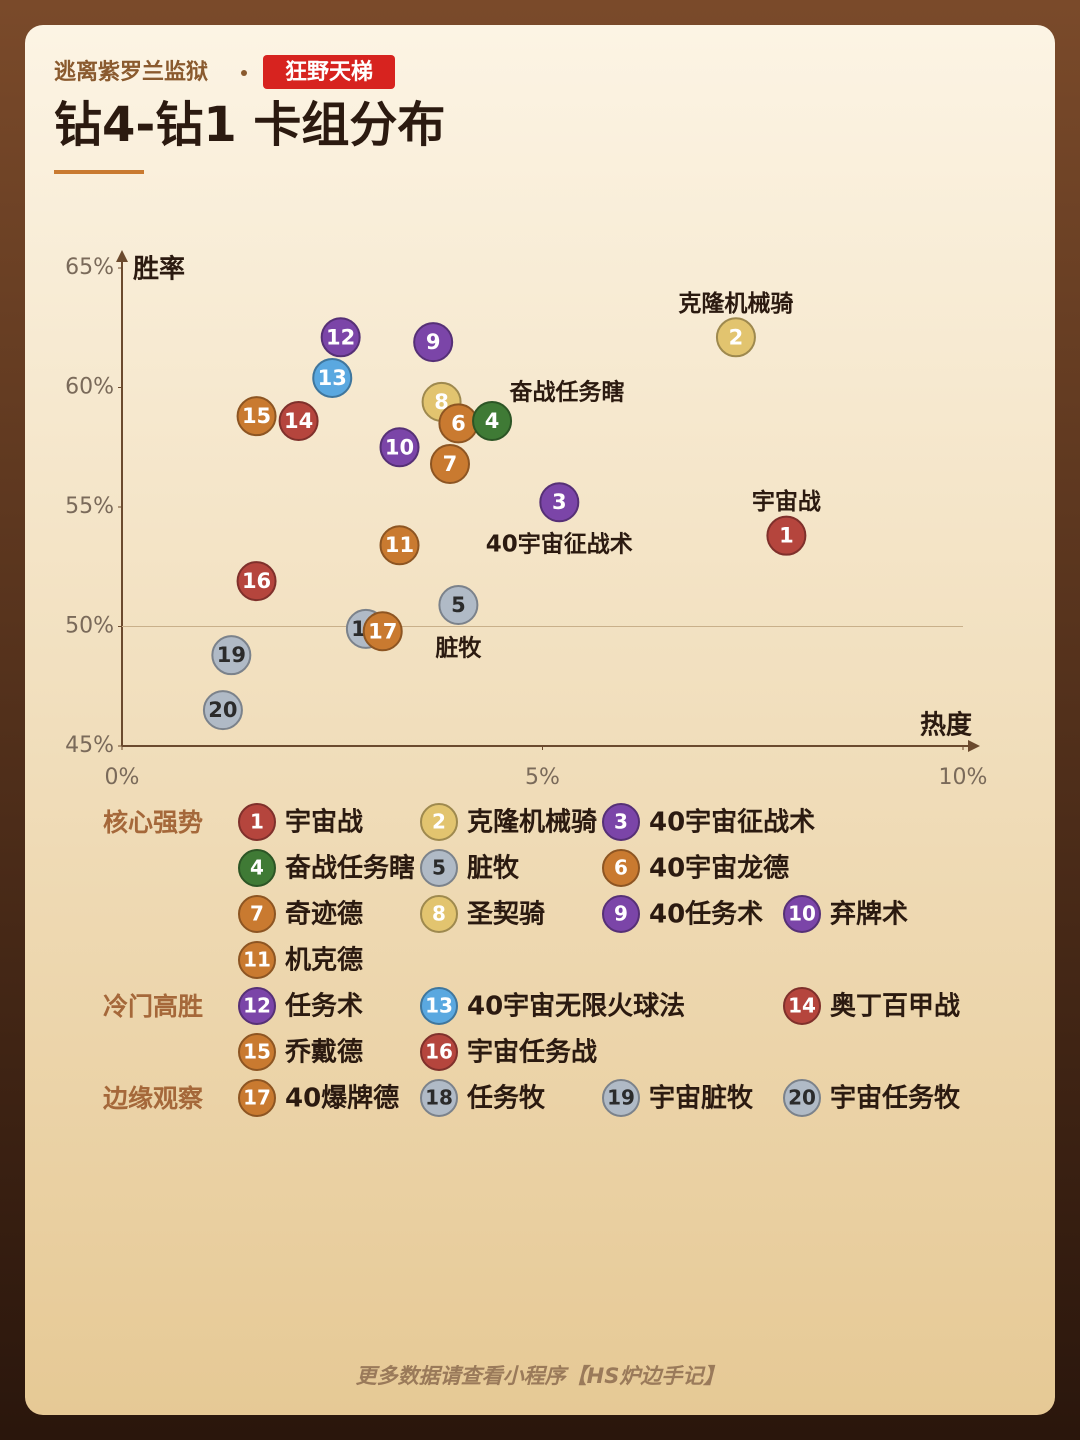  Describe the element at coordinates (324, 914) in the screenshot. I see `legend-label: 奇迹德` at that location.